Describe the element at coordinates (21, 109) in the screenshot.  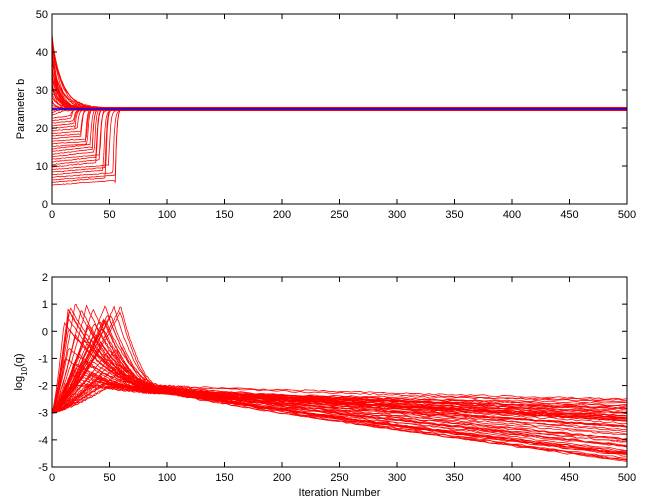
I see `y-axis-label-parameter-b: Parameter b` at that location.